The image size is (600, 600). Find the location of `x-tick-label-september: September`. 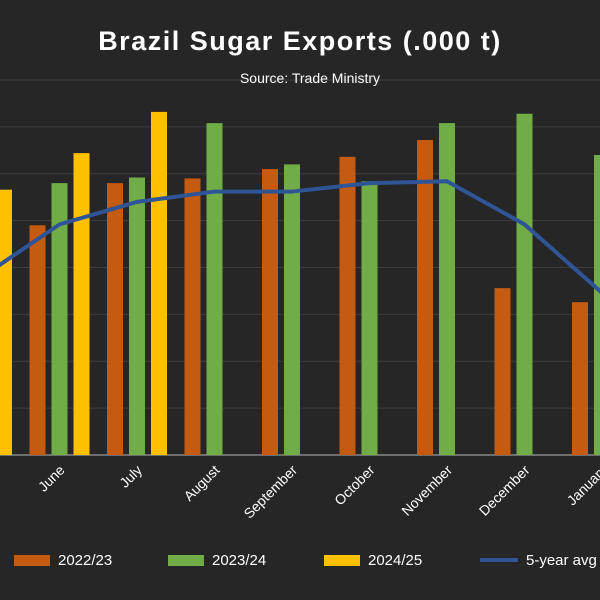

x-tick-label-september: September is located at coordinates (270, 492).